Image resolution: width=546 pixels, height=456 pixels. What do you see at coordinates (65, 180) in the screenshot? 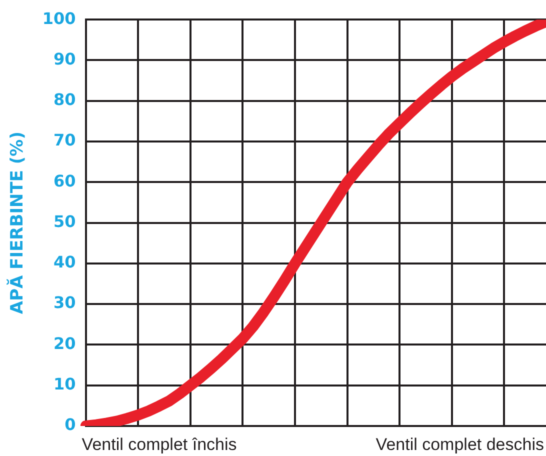
I see `y-tick-label: 60` at bounding box center [65, 180].